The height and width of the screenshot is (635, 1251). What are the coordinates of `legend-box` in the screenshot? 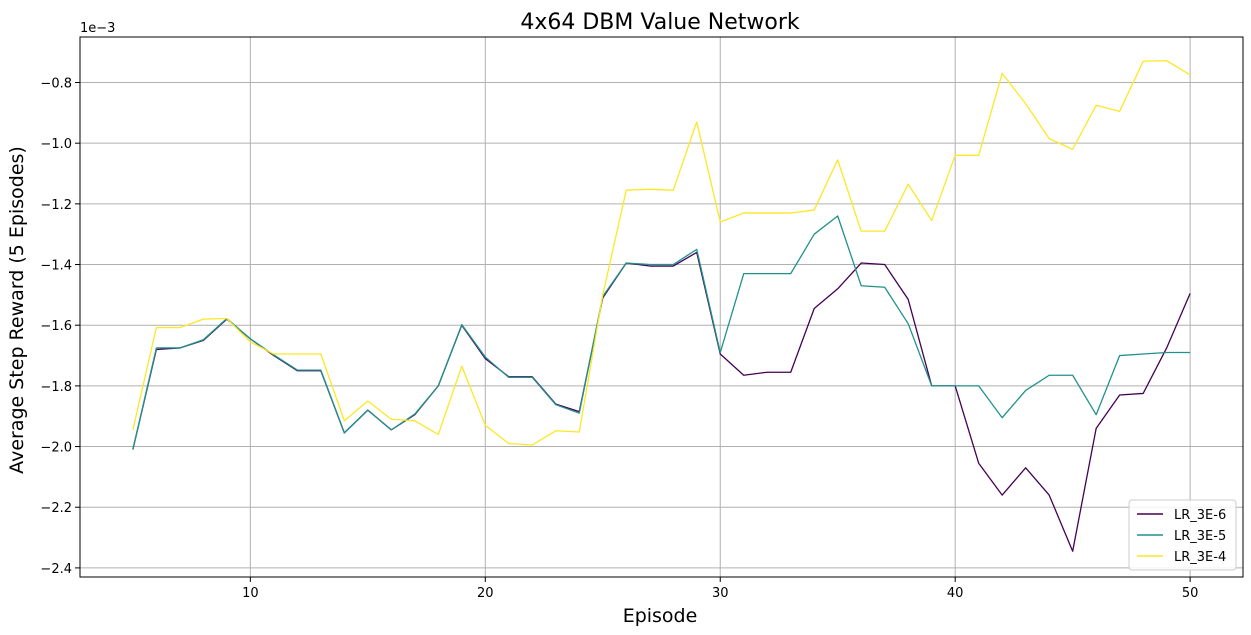 It's located at (1182, 535).